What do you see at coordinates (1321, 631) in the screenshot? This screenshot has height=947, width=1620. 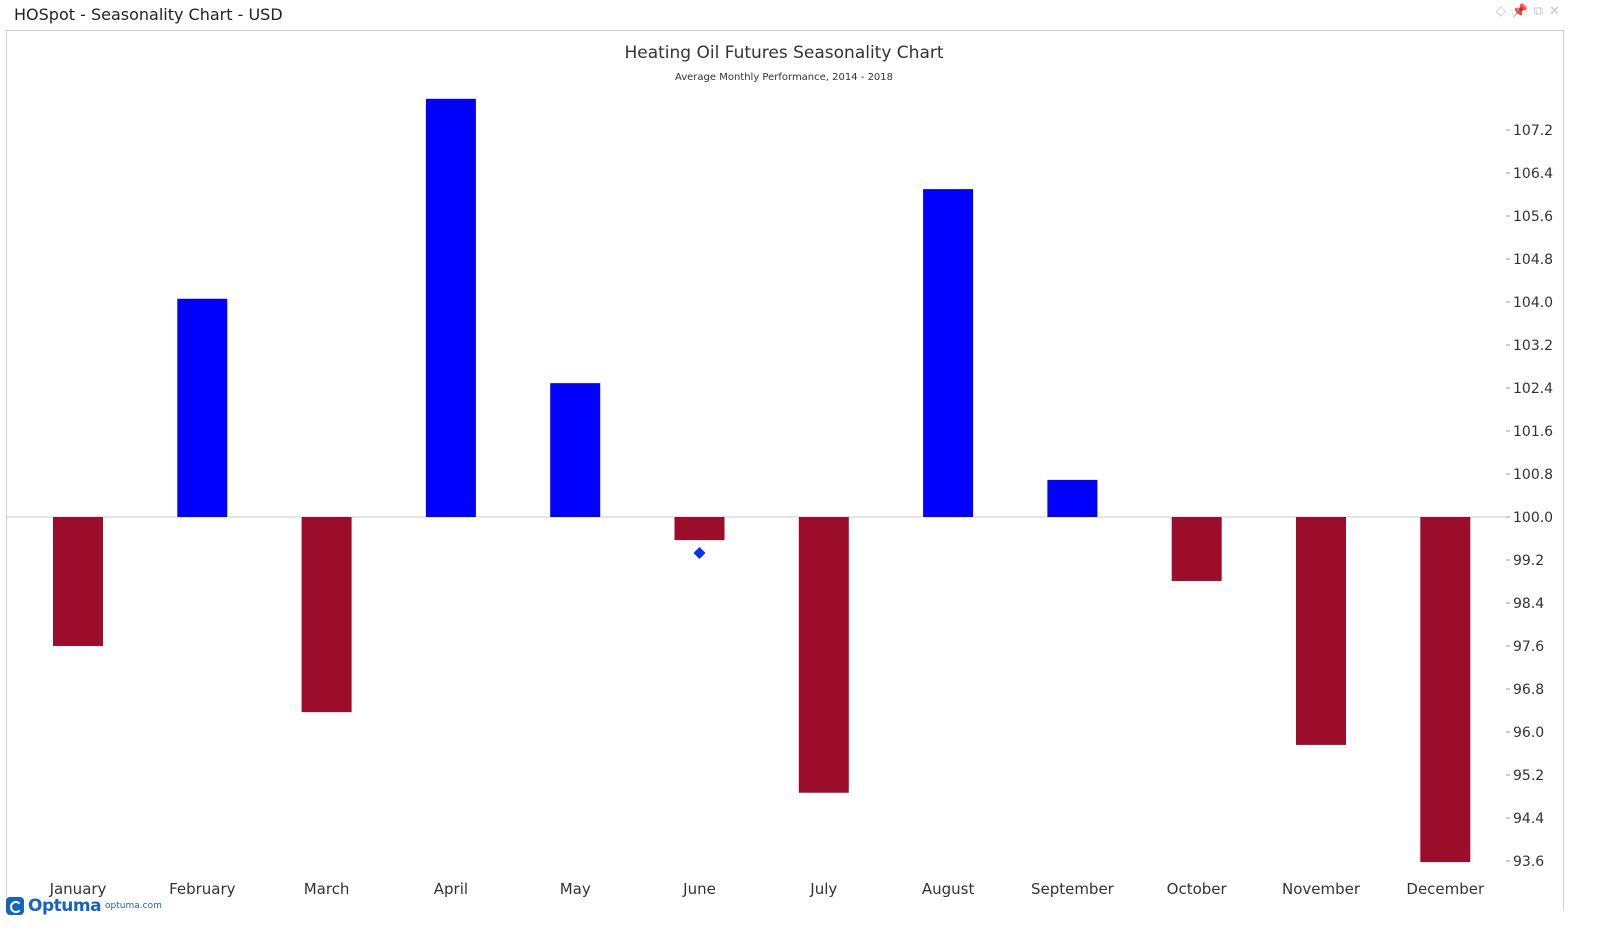 I see `bar-november` at bounding box center [1321, 631].